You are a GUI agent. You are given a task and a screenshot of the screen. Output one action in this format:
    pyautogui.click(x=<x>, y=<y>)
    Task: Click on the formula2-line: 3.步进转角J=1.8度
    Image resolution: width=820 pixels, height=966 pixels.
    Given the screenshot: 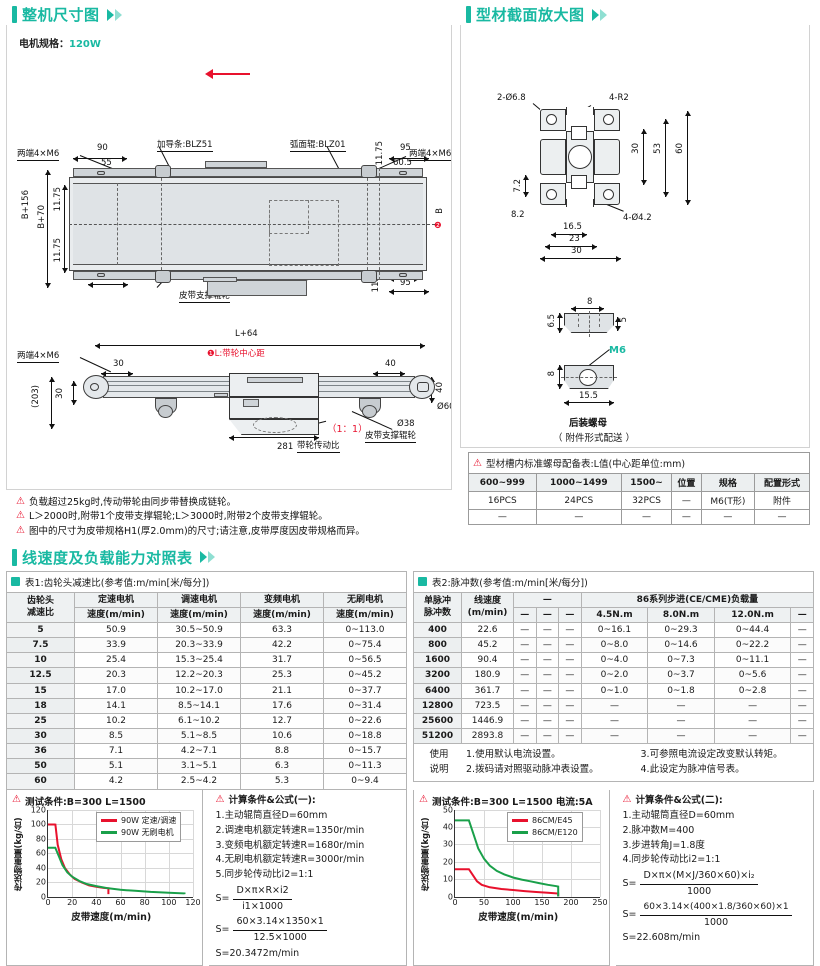 What is the action you would take?
    pyautogui.click(x=663, y=845)
    